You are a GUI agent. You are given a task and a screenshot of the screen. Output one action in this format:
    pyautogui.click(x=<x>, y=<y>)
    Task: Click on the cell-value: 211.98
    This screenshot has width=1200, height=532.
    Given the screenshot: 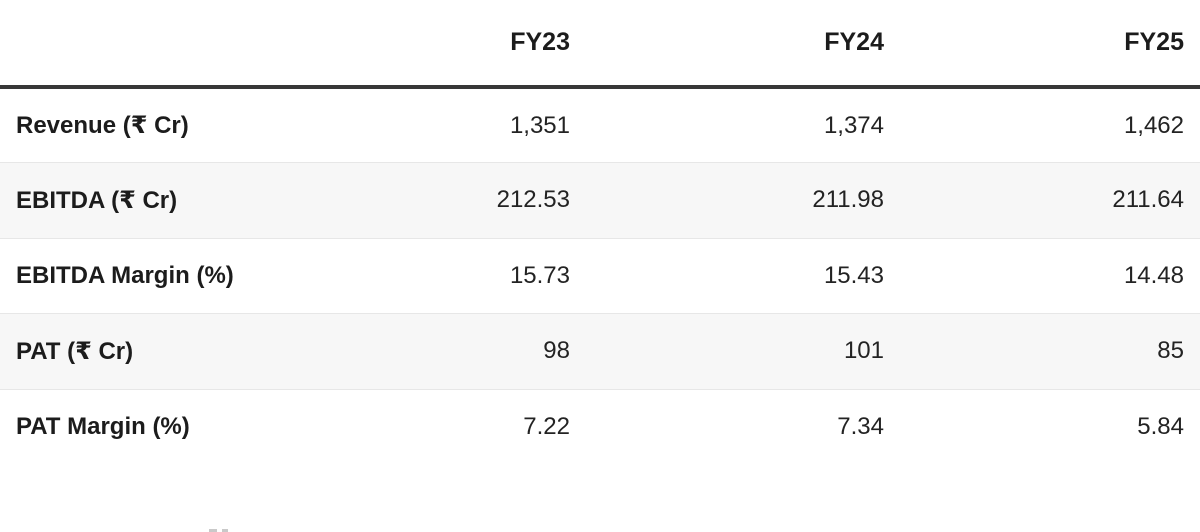 What is the action you would take?
    pyautogui.click(x=727, y=200)
    